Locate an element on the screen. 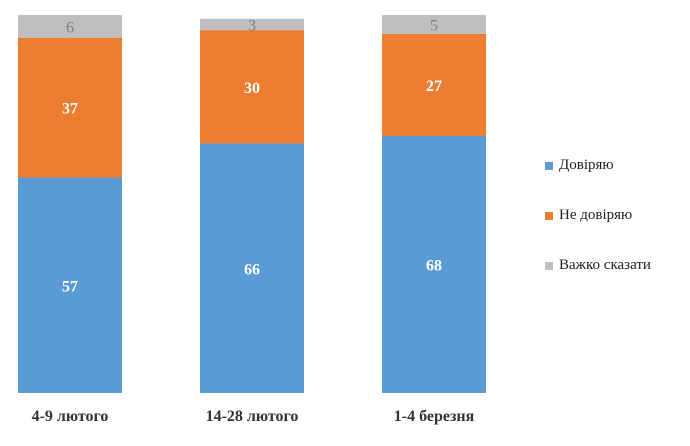 The height and width of the screenshot is (446, 690). legend-item: Важко сказати is located at coordinates (598, 265).